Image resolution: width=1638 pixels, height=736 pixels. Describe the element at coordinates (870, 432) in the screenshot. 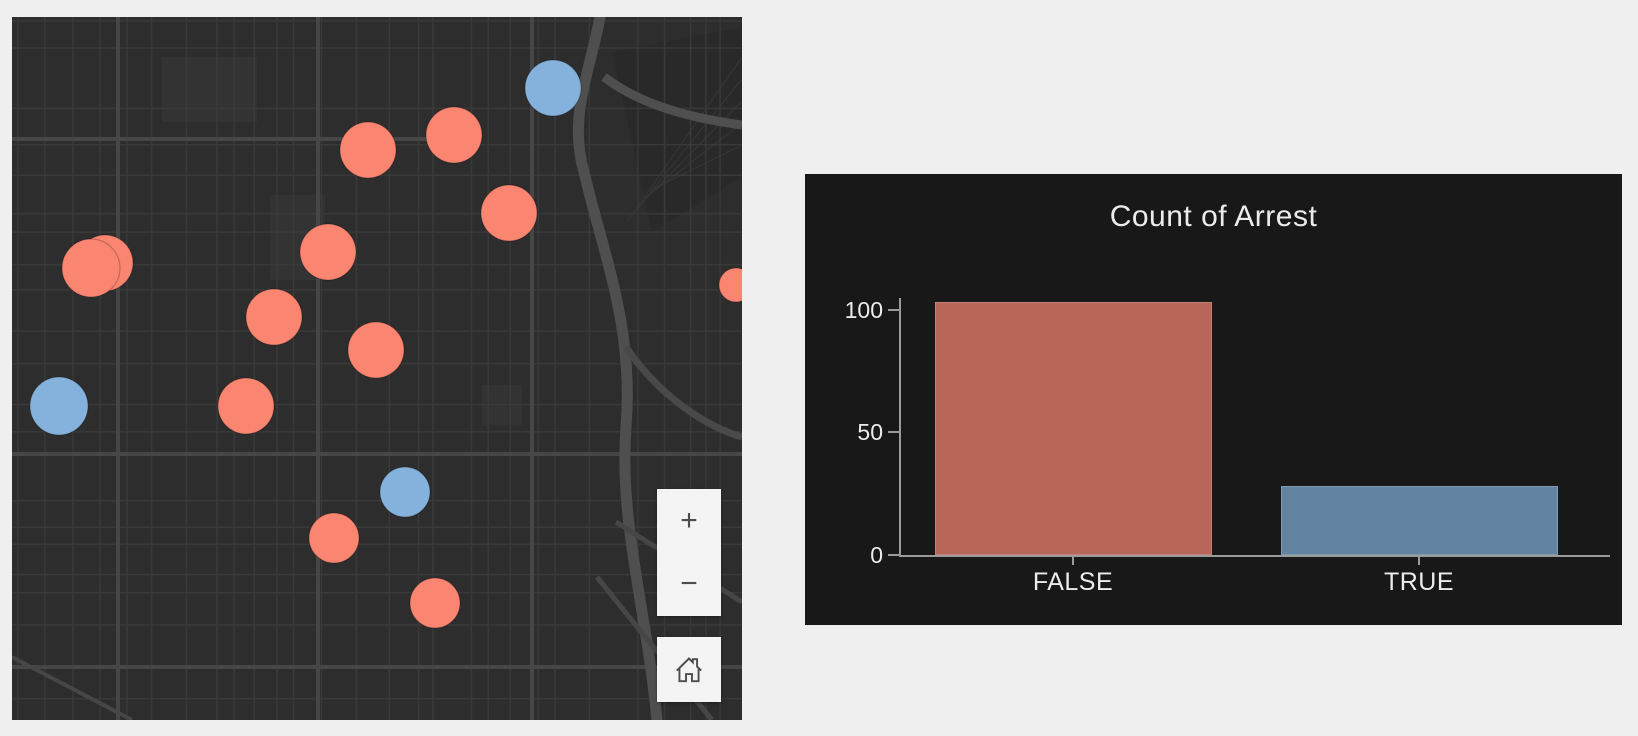

I see `y-tick-label: 50` at that location.